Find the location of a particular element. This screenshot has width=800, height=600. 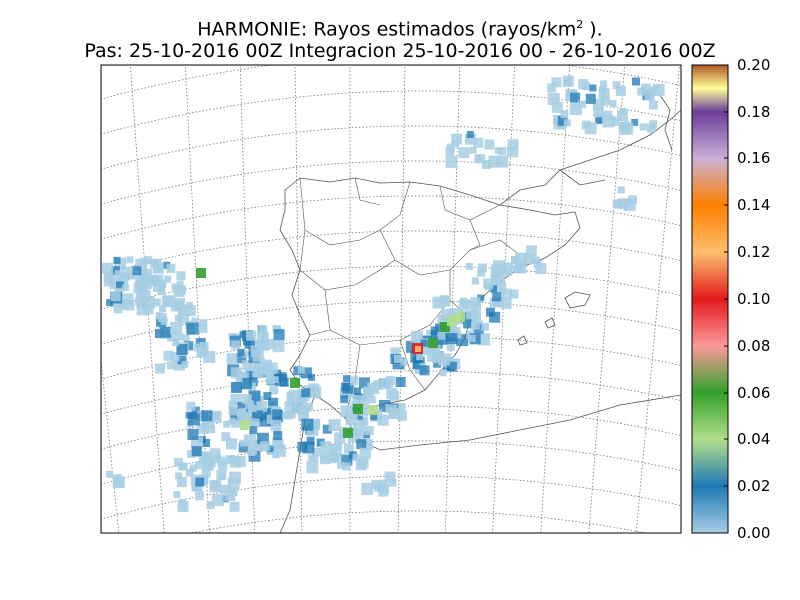

colorbar-tick-label: 0.14 is located at coordinates (754, 205).